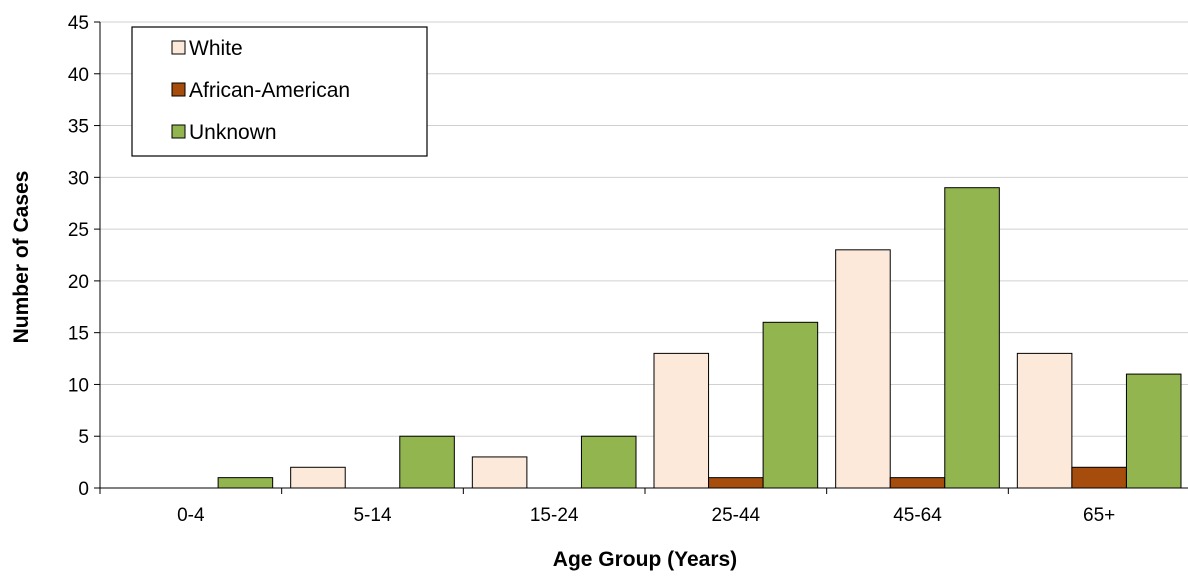 The height and width of the screenshot is (577, 1188). Describe the element at coordinates (191, 515) in the screenshot. I see `x-tick-label: 0-4` at that location.